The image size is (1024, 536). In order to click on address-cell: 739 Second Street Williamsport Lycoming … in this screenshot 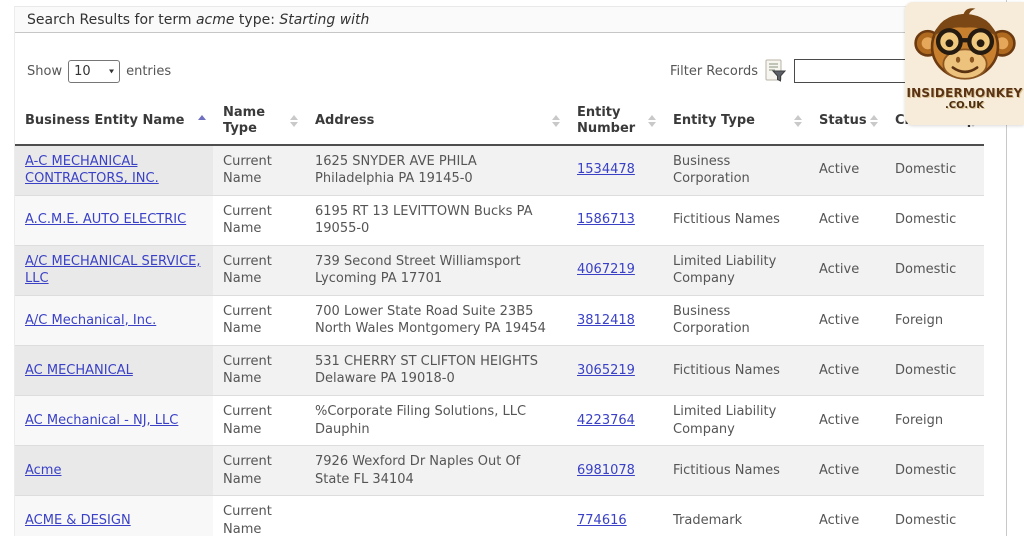, I will do `click(436, 270)`.